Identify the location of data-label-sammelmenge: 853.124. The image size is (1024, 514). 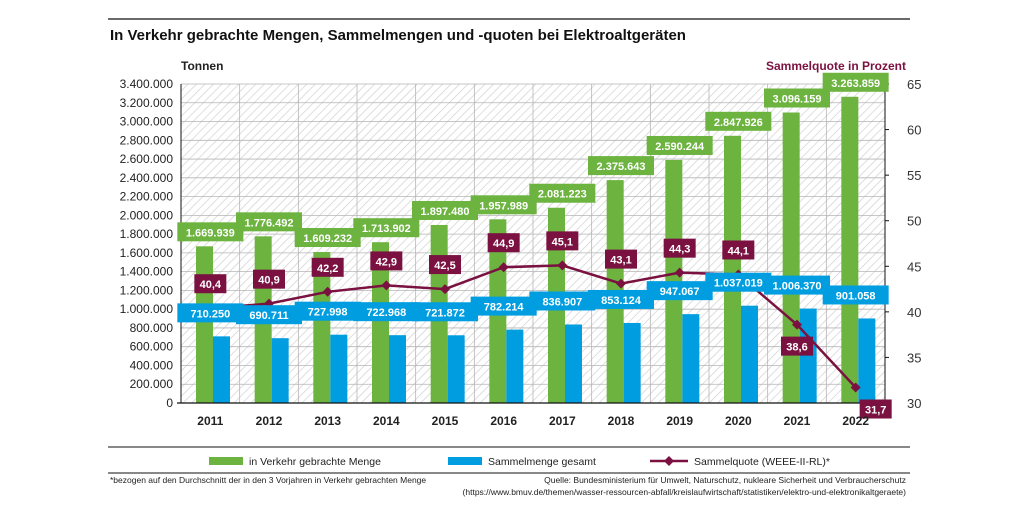
(621, 301).